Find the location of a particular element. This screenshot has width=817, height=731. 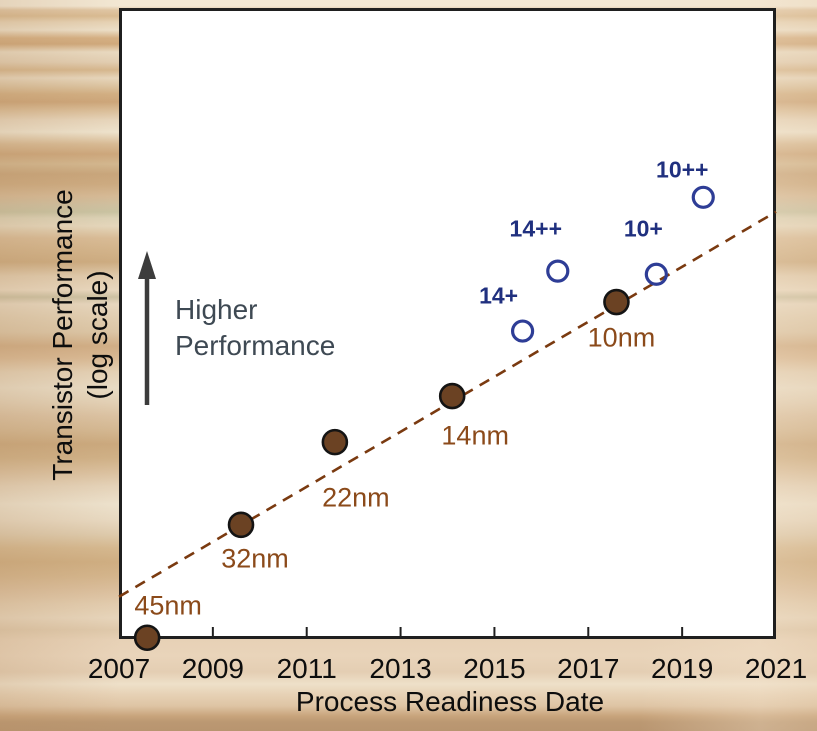

x-tick-label-2013: 2013 is located at coordinates (400, 668).